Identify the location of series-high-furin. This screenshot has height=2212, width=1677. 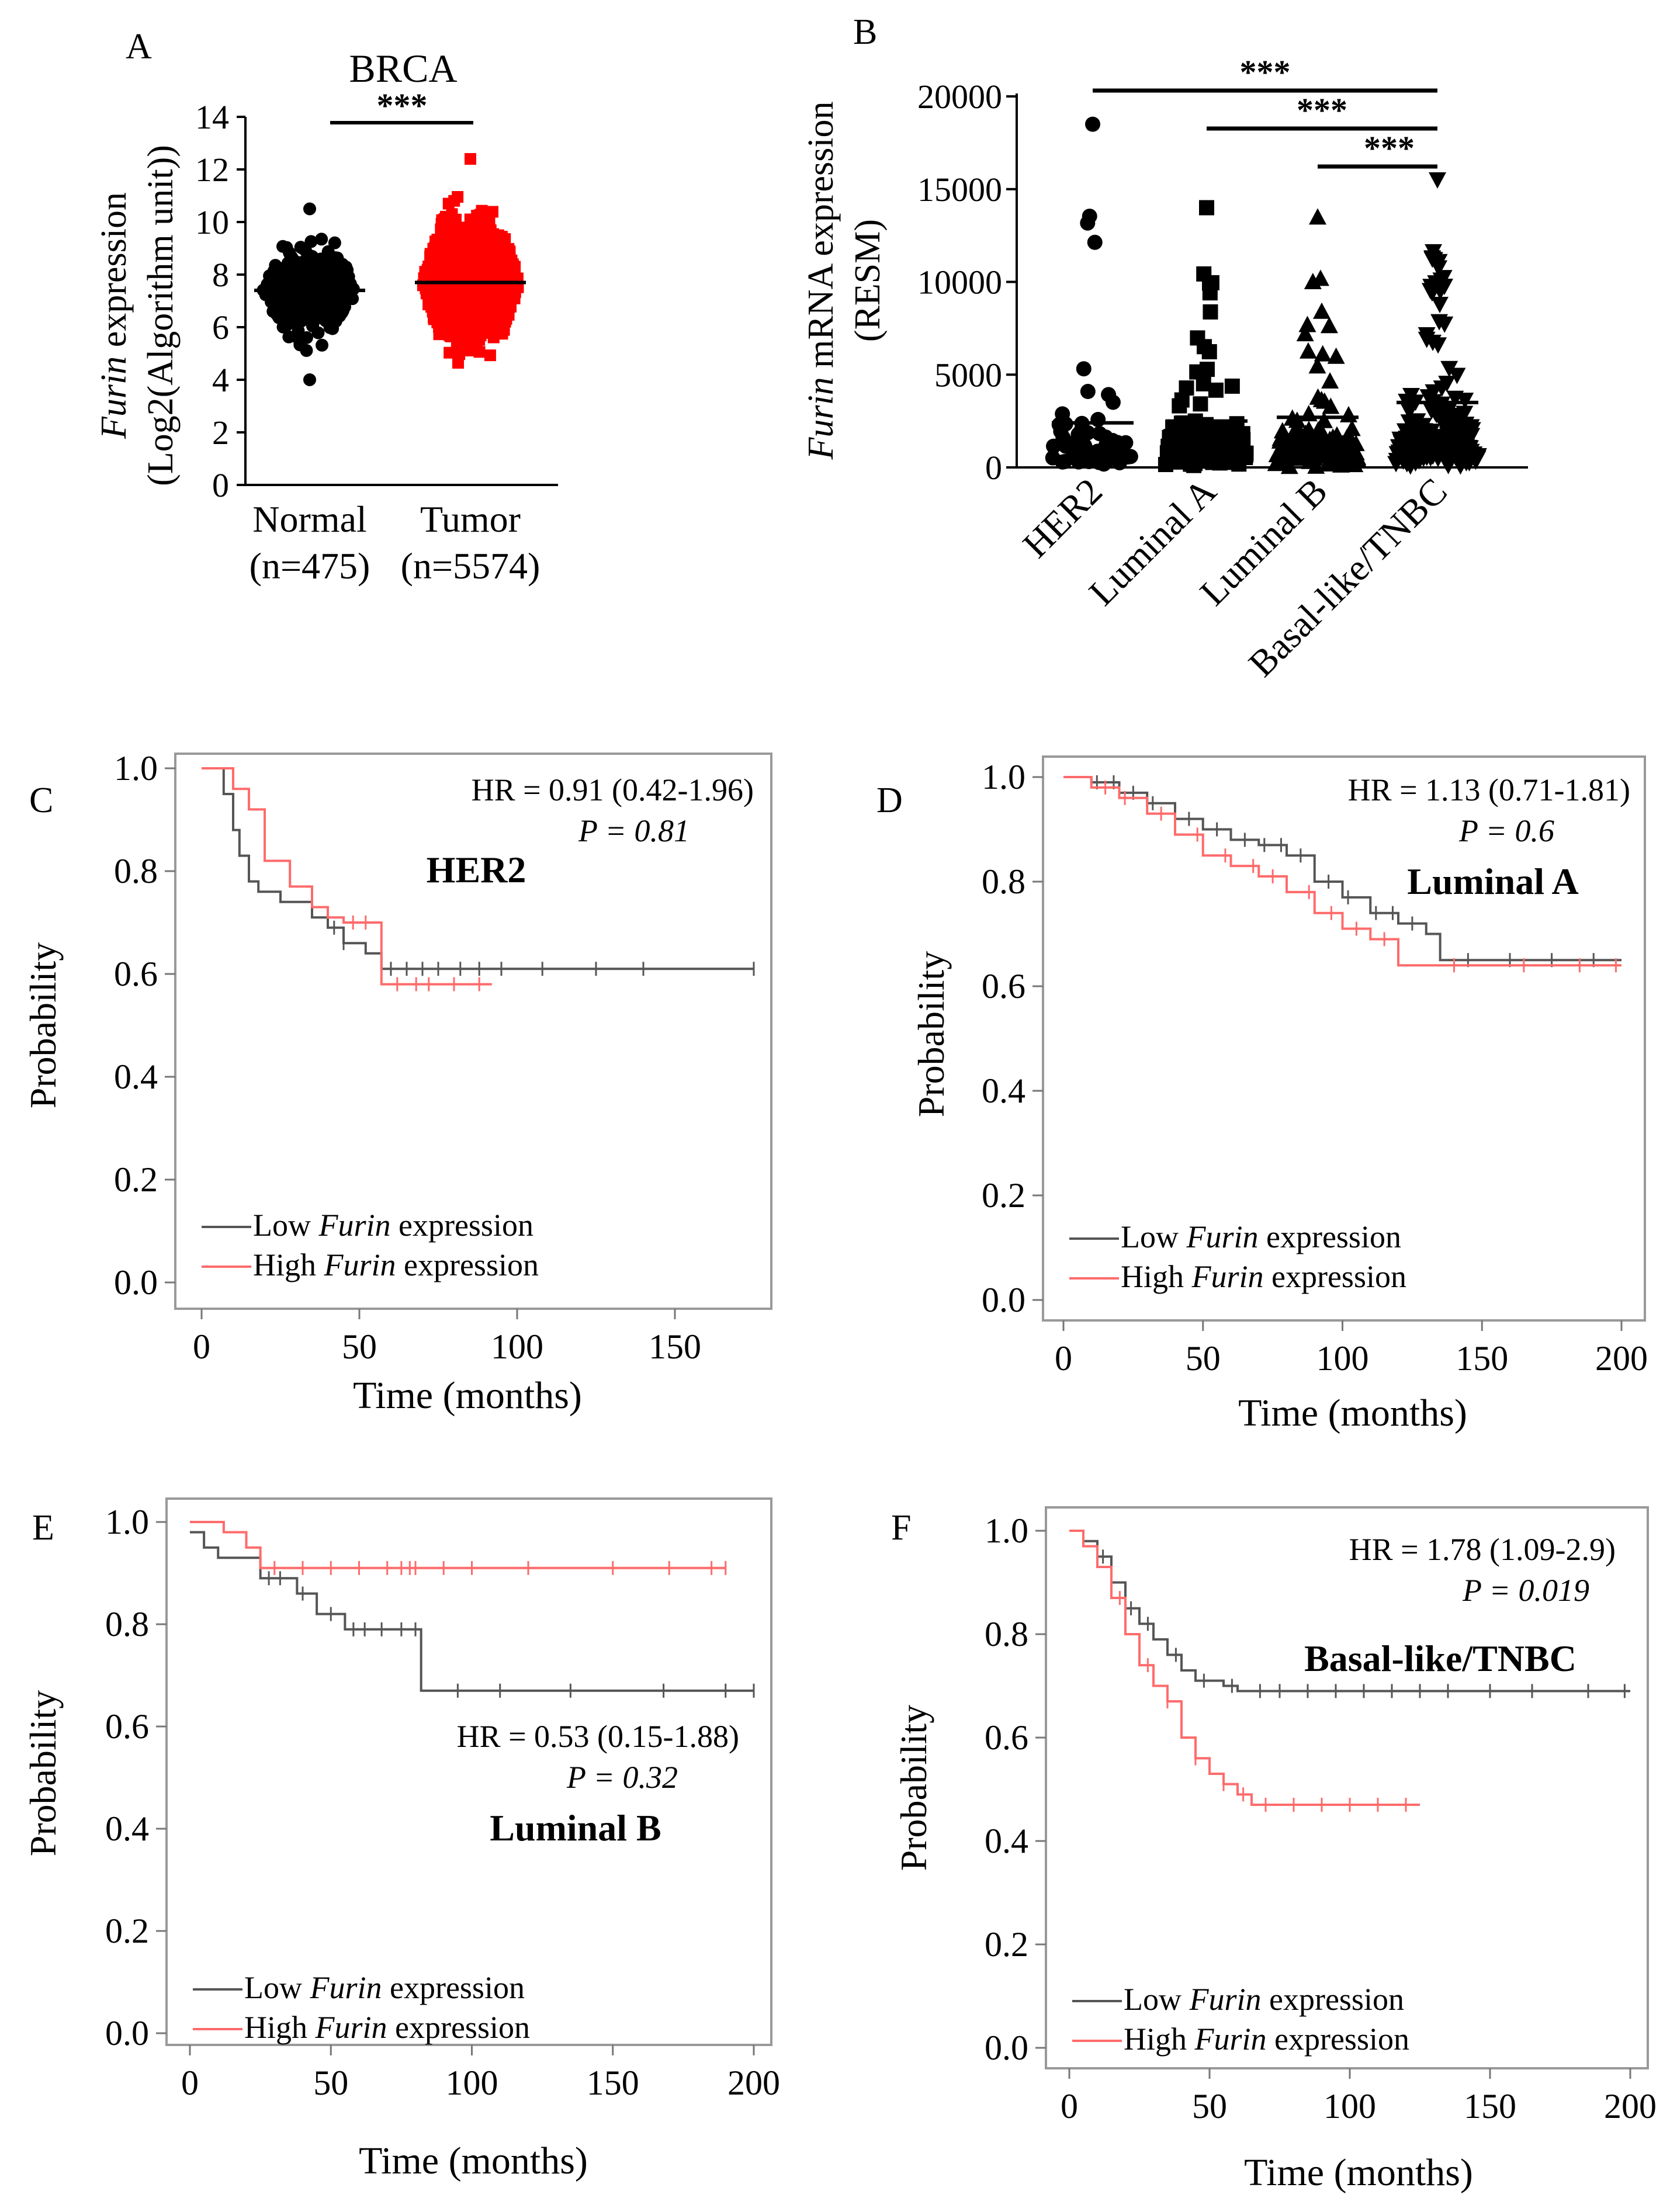
(458, 1548).